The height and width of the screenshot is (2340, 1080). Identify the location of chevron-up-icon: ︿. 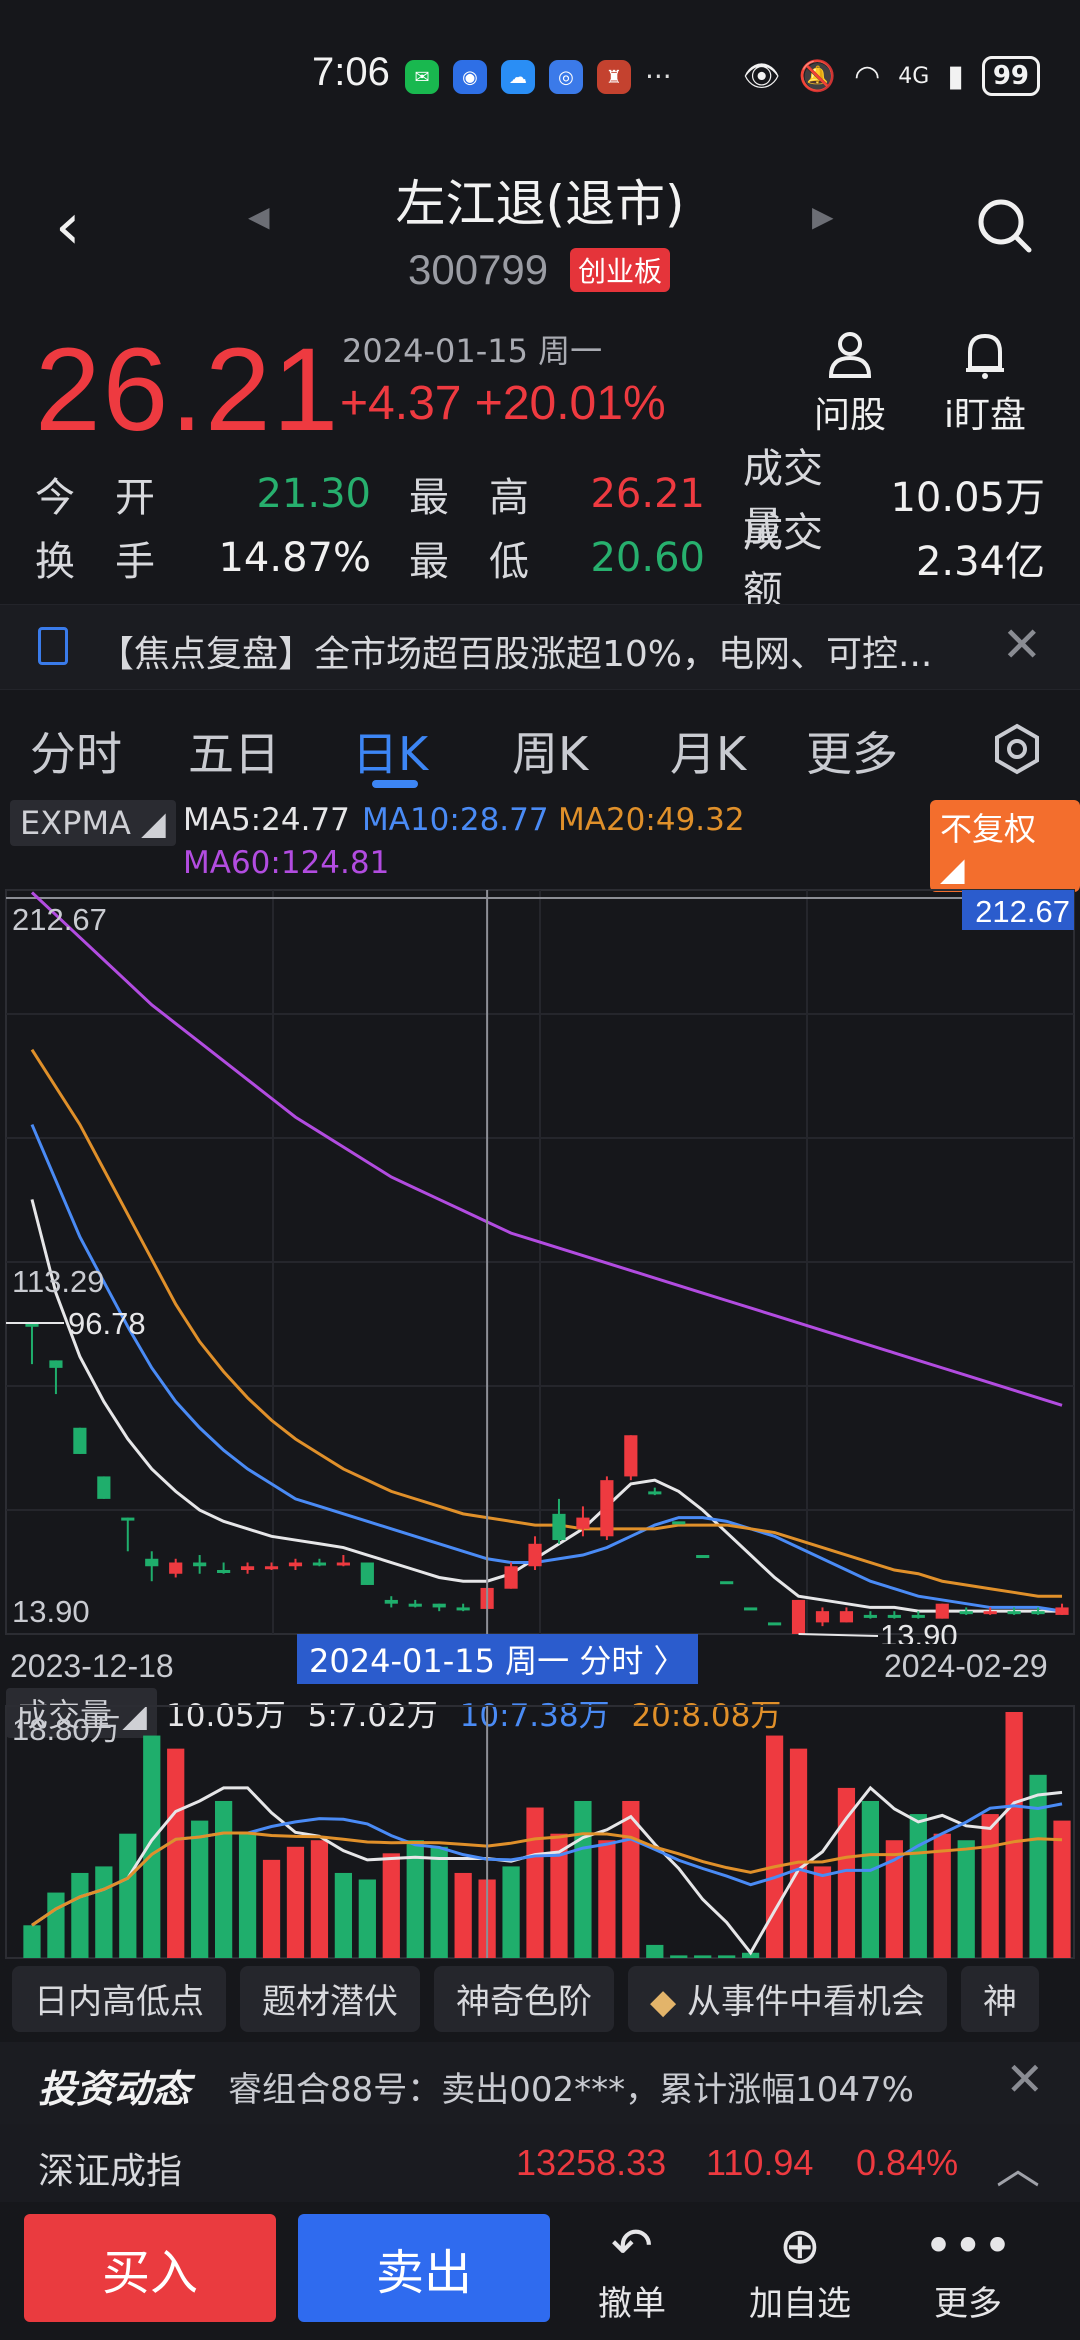
(1018, 2168).